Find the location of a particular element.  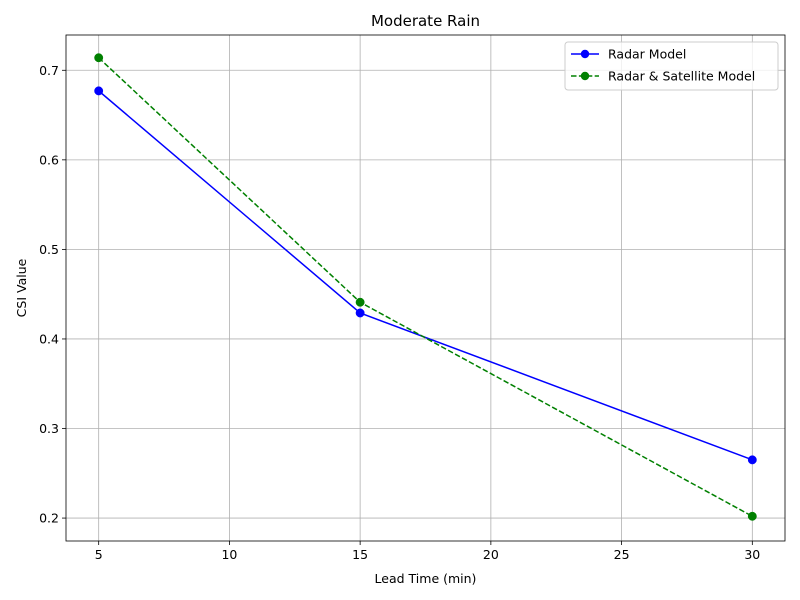

legend-label: Radar & Satellite Model is located at coordinates (681, 76).